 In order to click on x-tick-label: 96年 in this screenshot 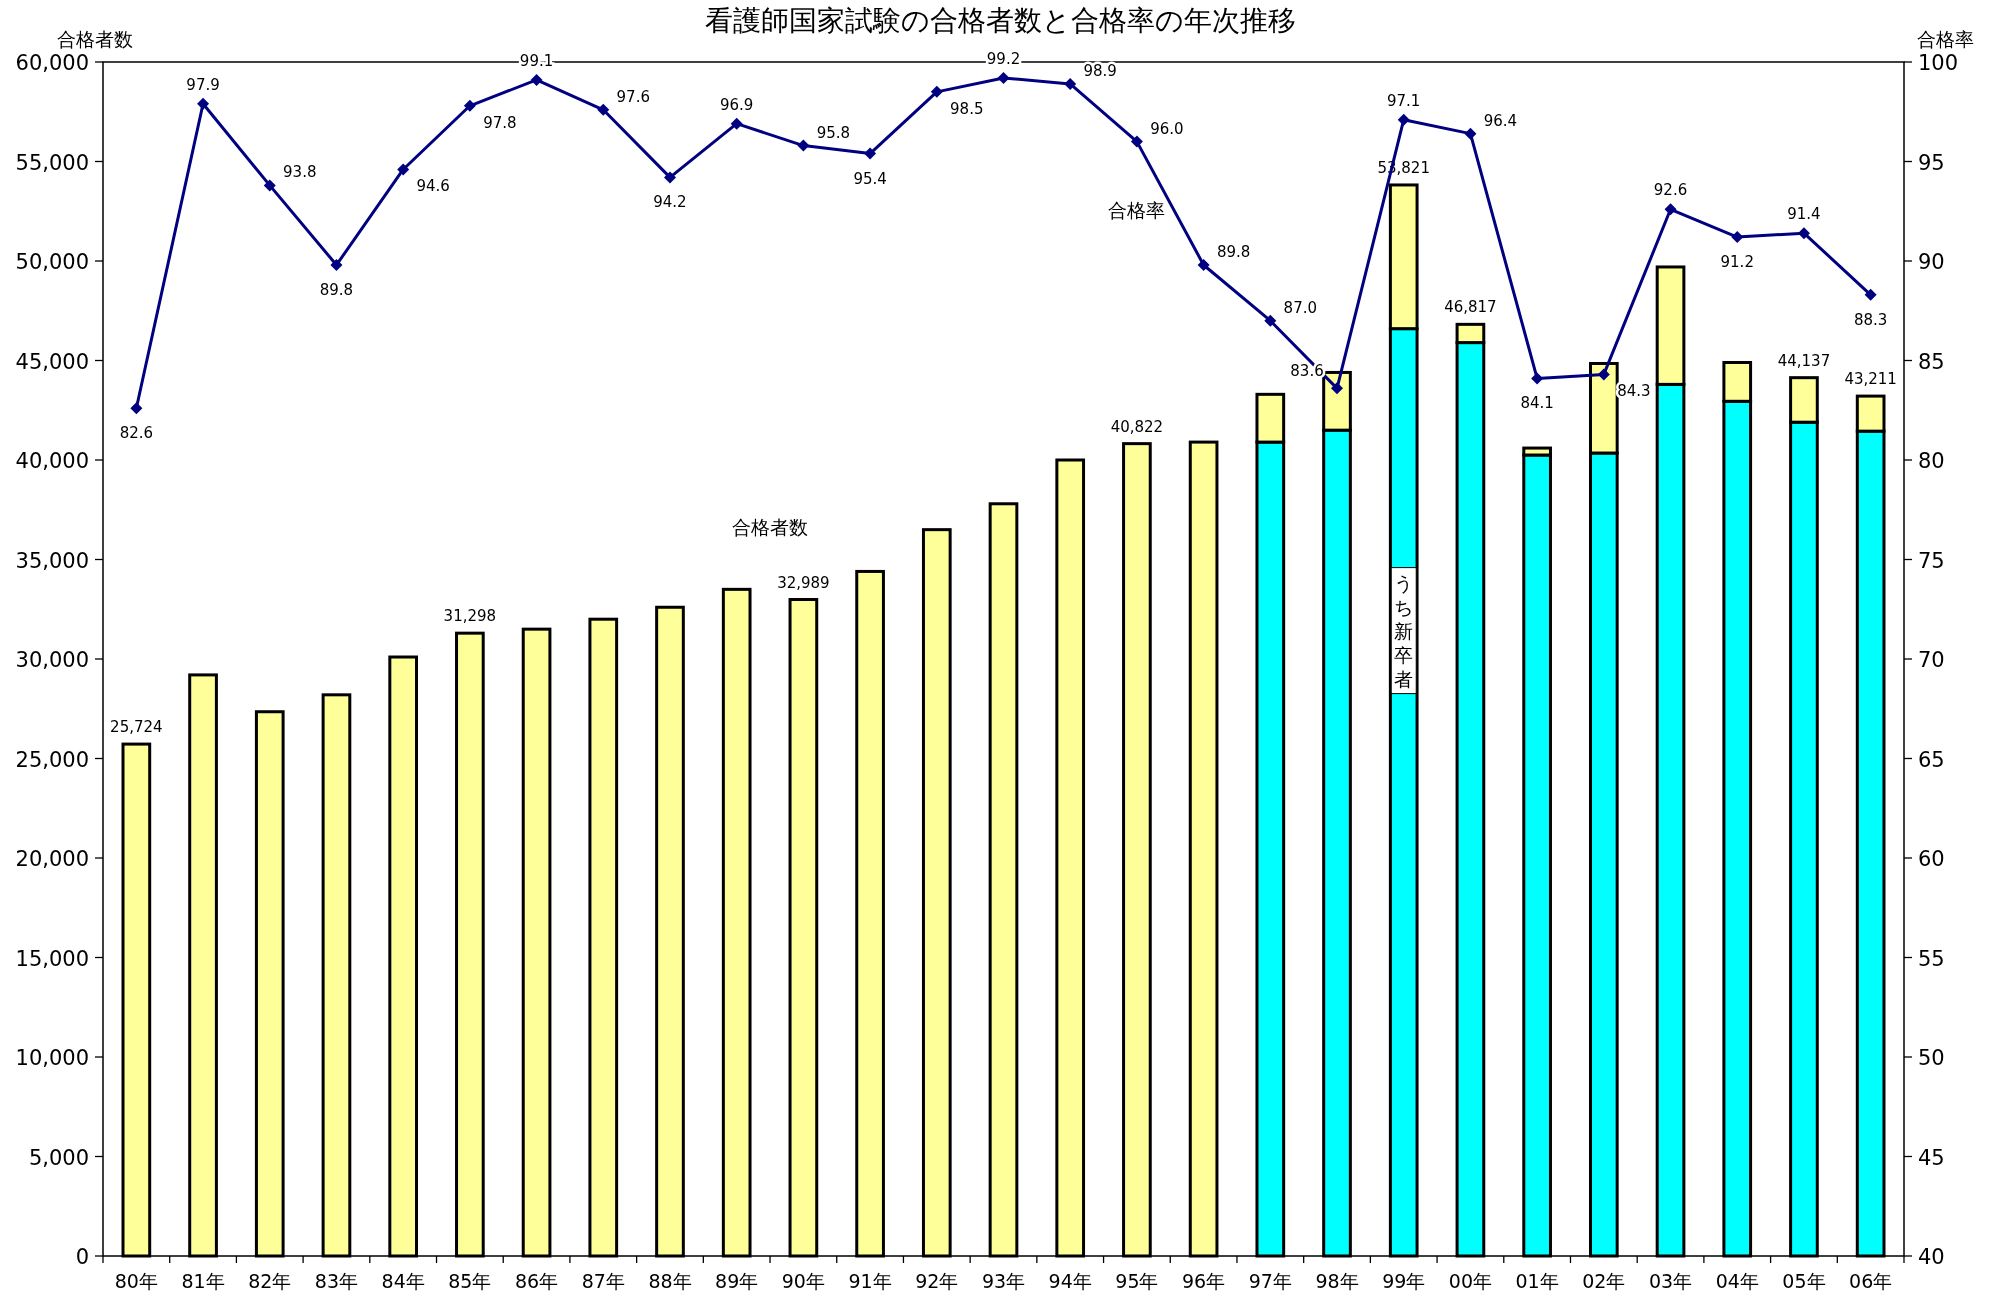, I will do `click(1204, 1281)`.